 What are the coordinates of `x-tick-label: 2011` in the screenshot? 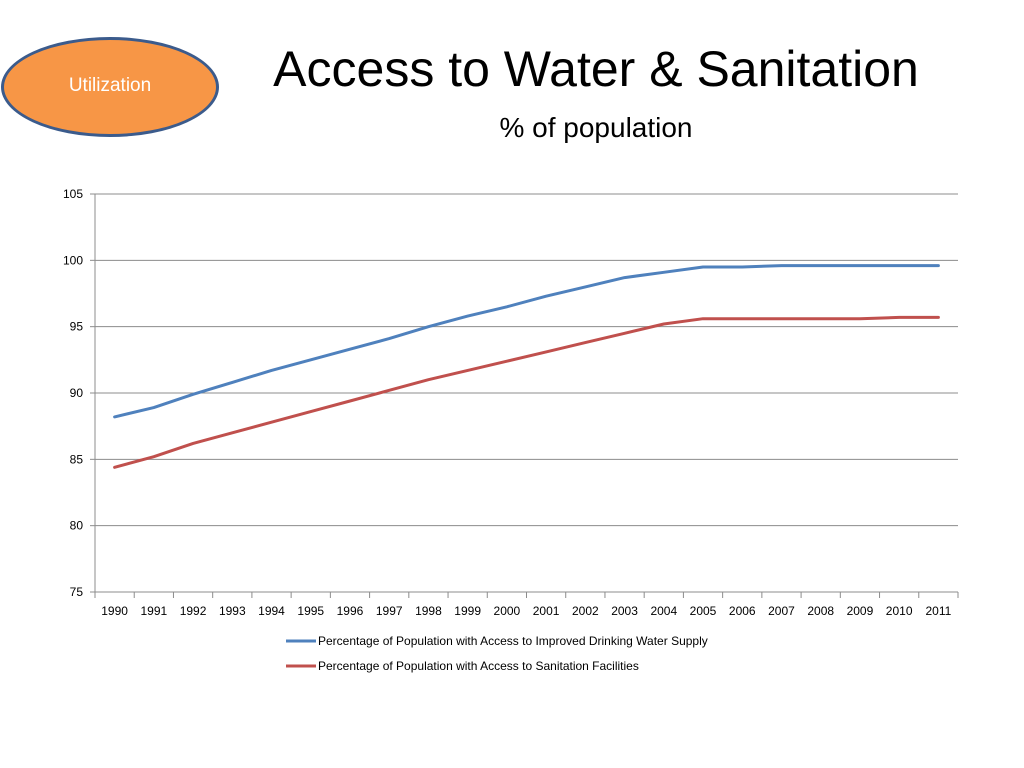 It's located at (938, 611).